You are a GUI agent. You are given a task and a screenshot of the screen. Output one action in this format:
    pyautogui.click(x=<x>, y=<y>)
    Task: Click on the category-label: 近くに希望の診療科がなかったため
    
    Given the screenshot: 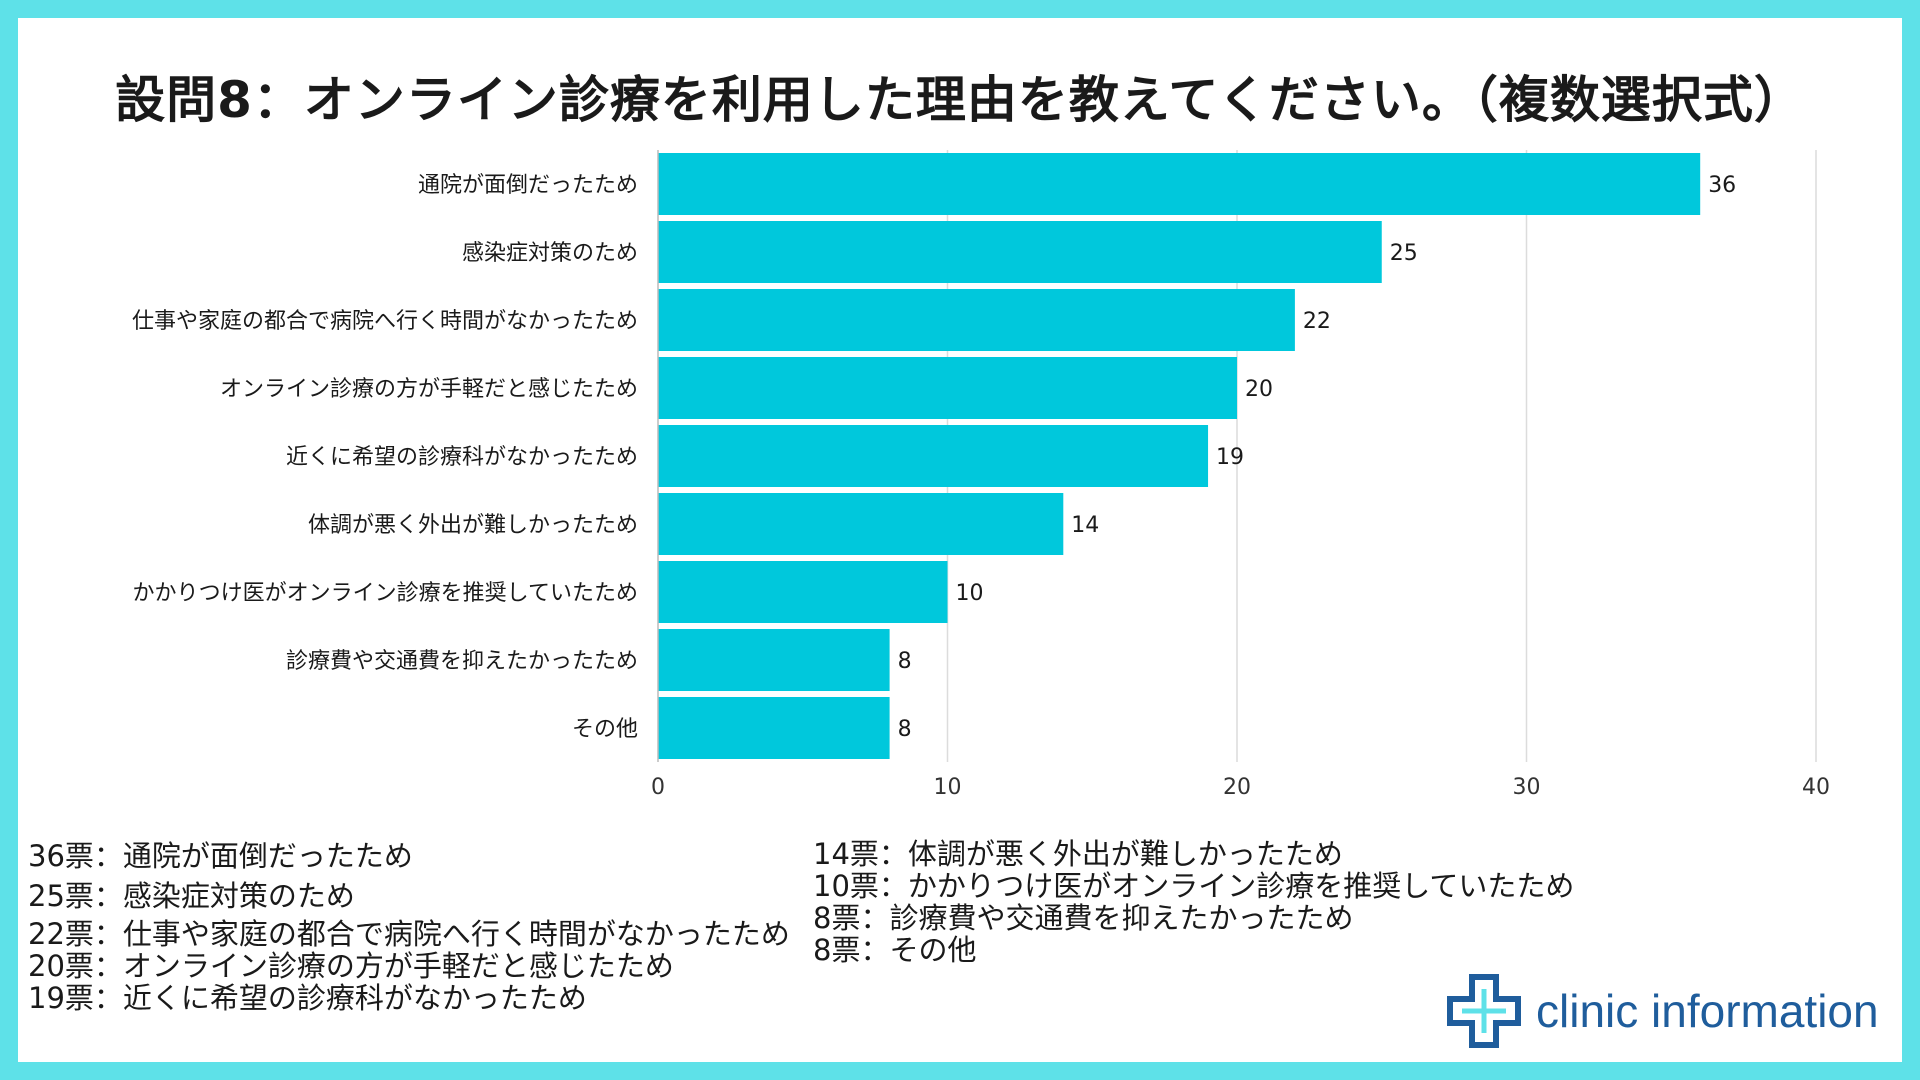 What is the action you would take?
    pyautogui.click(x=462, y=457)
    